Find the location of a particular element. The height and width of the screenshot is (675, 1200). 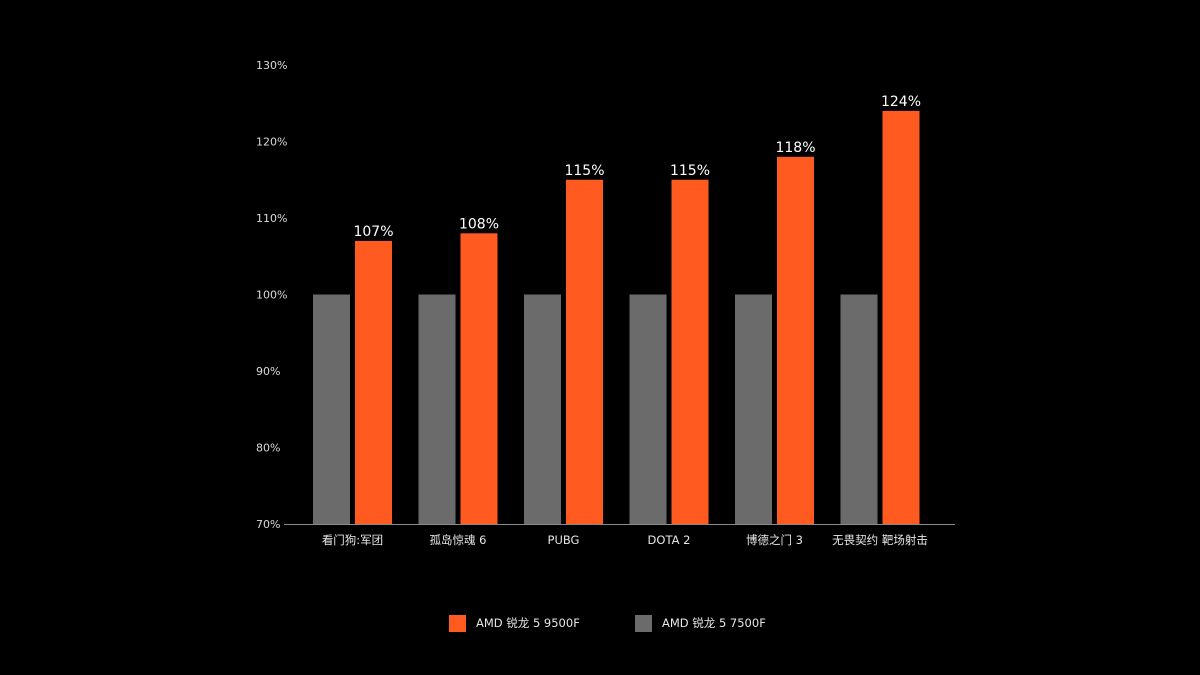

x-tick-label-4: 博德之门 3 is located at coordinates (774, 540).